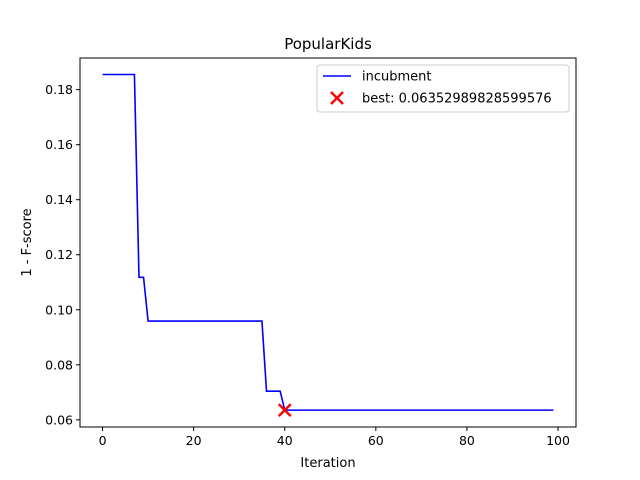 This screenshot has height=480, width=640. What do you see at coordinates (467, 440) in the screenshot?
I see `x-tick-label: 80` at bounding box center [467, 440].